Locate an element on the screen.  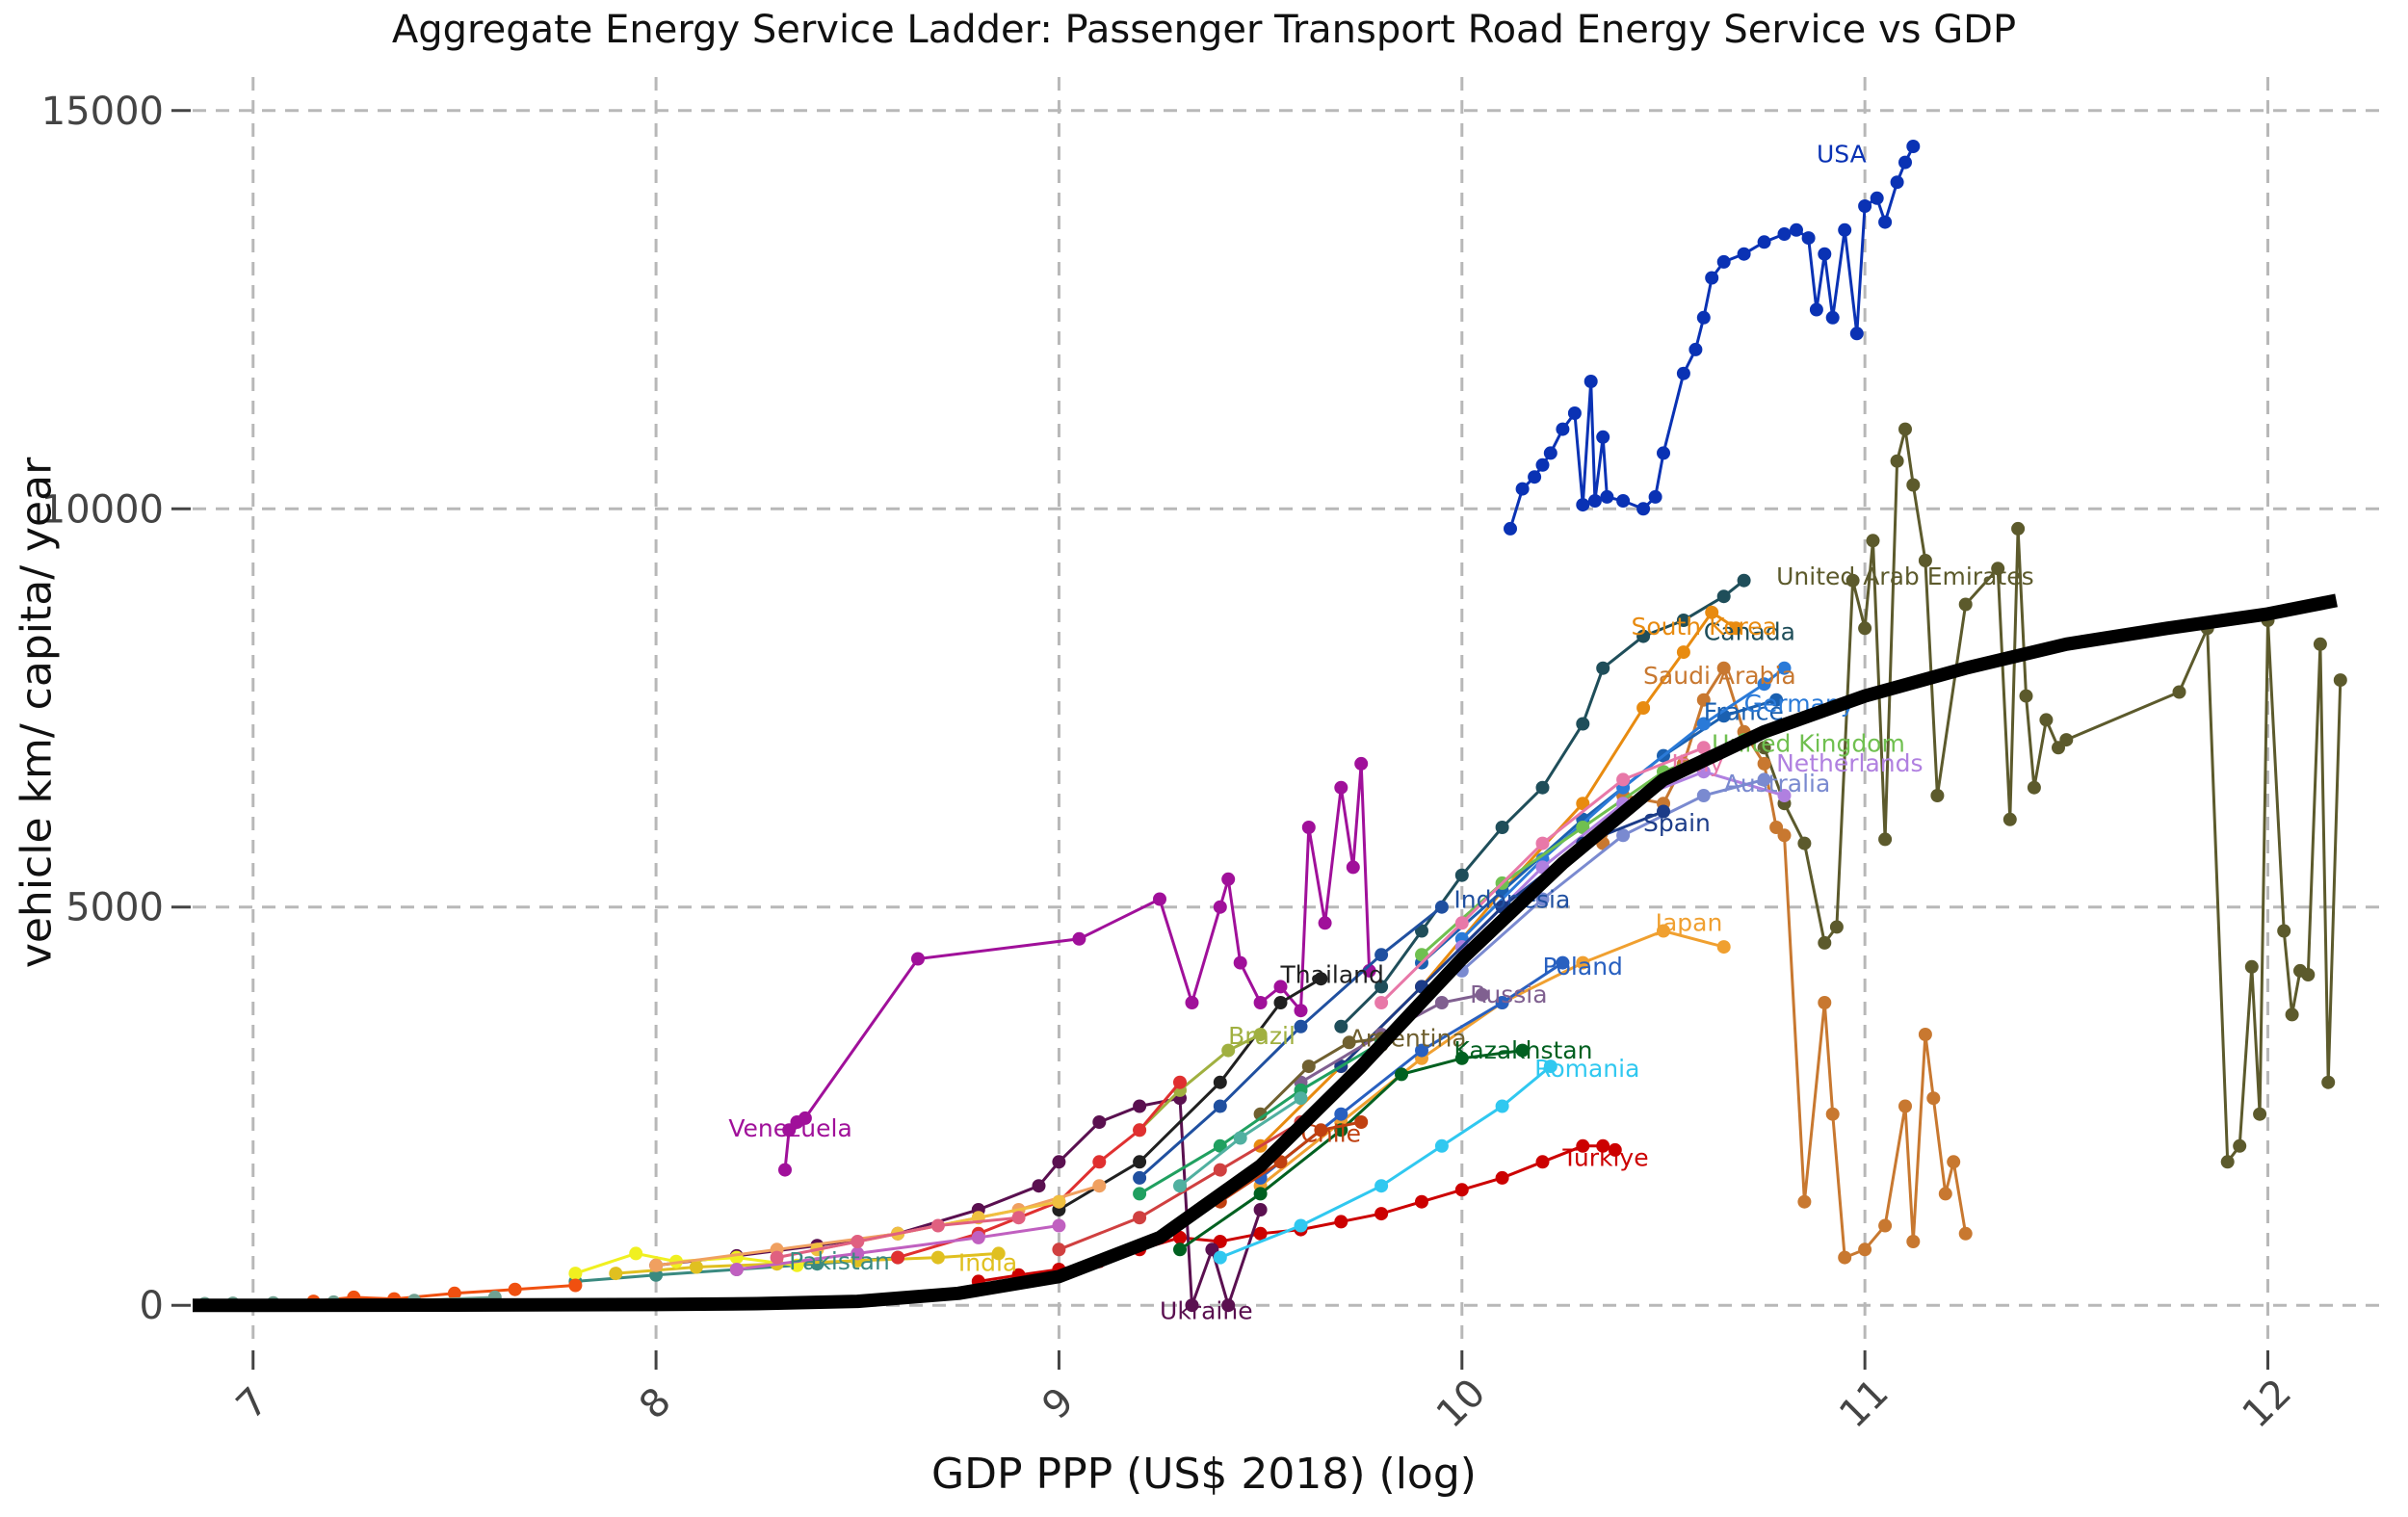
x-tick-label: 12 is located at coordinates (2268, 1404).